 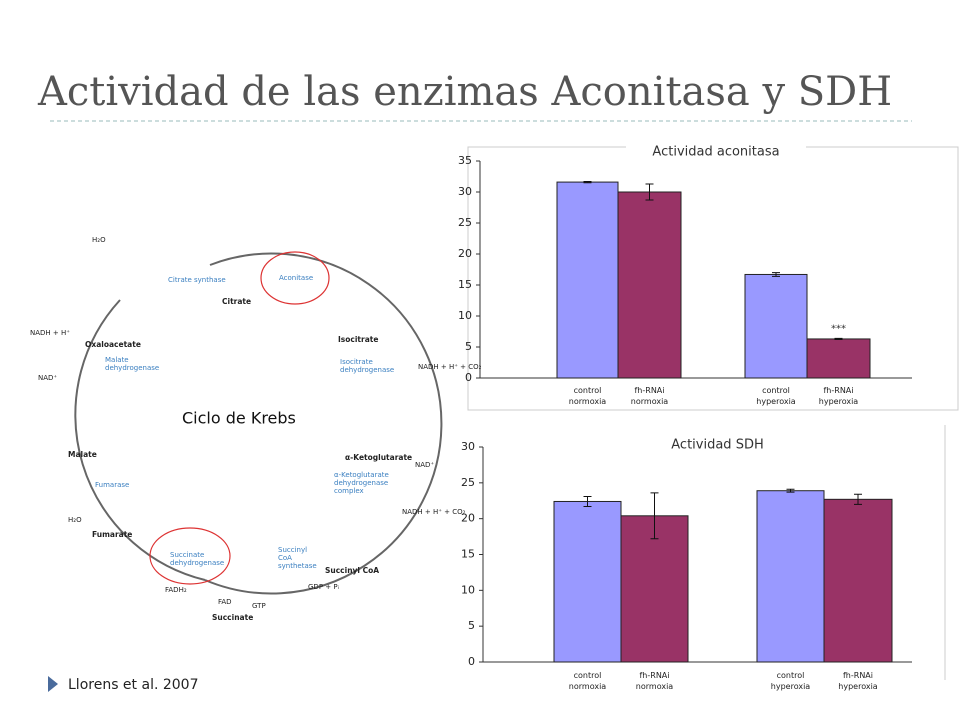 I want to click on chart-title: Actividad SDH, so click(x=717, y=445).